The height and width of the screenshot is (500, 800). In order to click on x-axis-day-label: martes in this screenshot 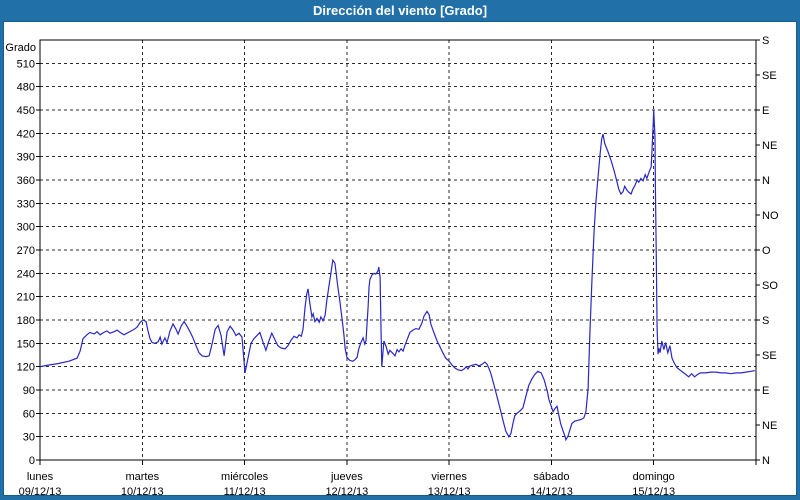, I will do `click(142, 477)`.